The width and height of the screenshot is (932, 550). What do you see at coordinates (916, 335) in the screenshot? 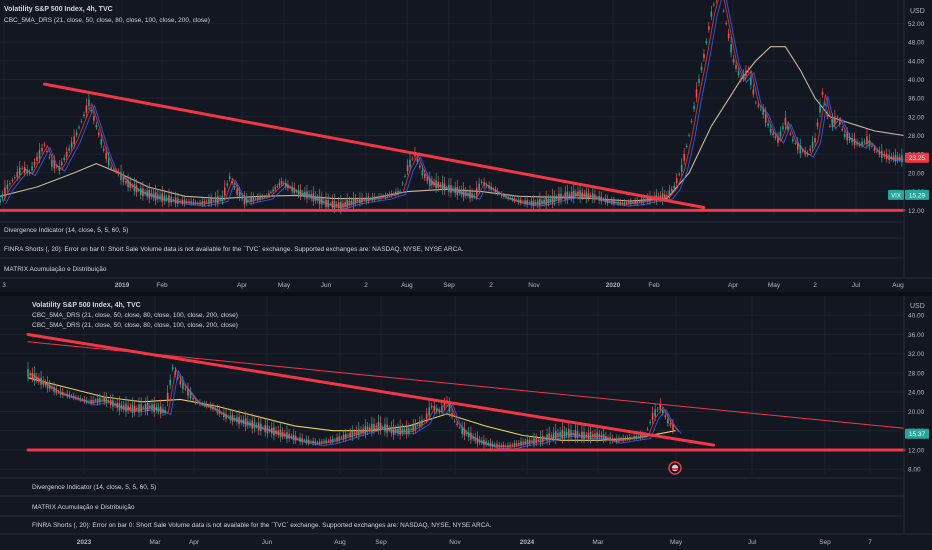
I see `y-tick-label: 36.00` at bounding box center [916, 335].